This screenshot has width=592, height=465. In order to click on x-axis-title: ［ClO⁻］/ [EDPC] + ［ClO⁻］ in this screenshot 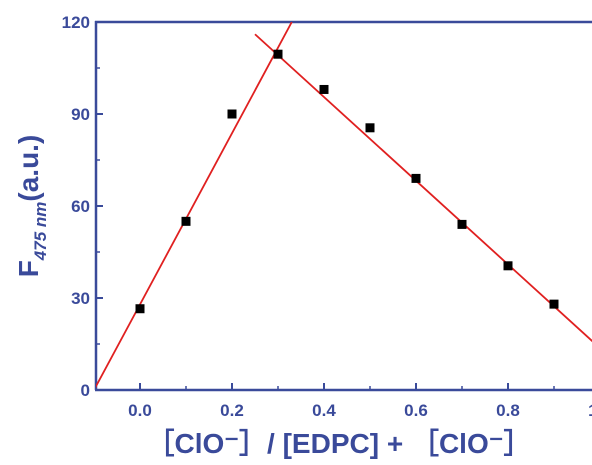, I will do `click(338, 443)`.